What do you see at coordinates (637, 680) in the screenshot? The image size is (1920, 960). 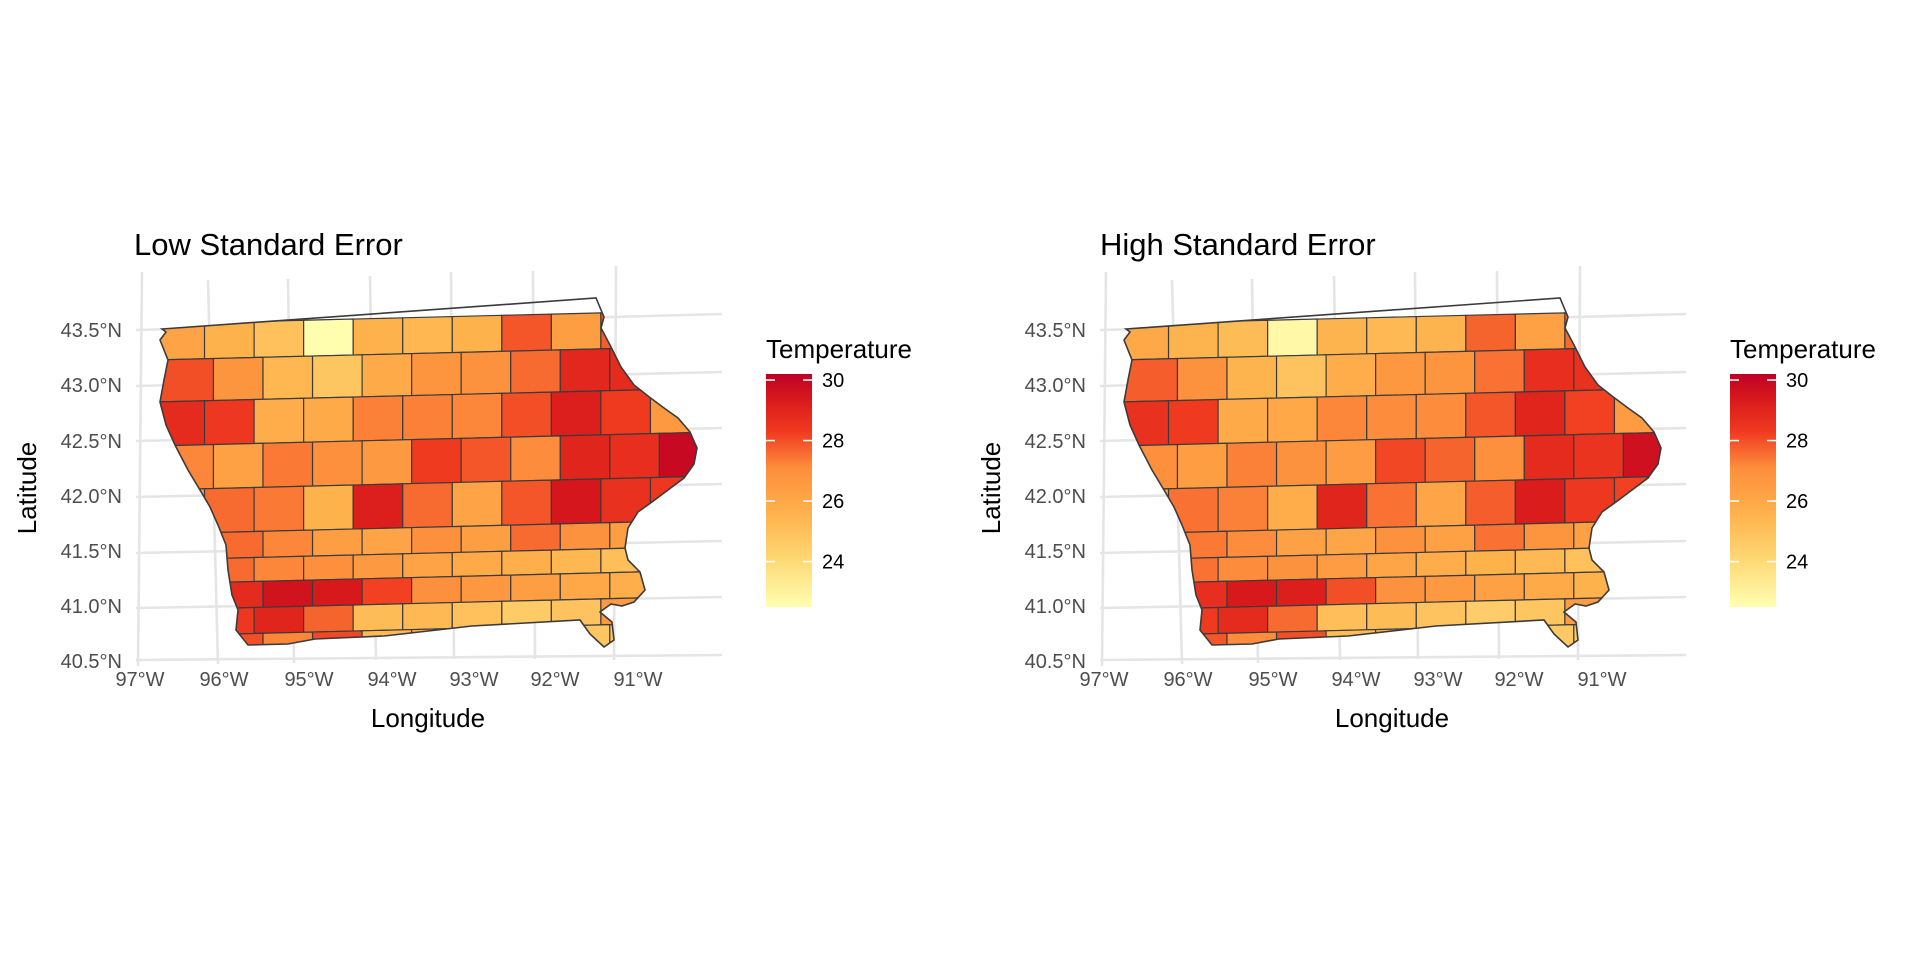 I see `x-tick-label: 91°W` at bounding box center [637, 680].